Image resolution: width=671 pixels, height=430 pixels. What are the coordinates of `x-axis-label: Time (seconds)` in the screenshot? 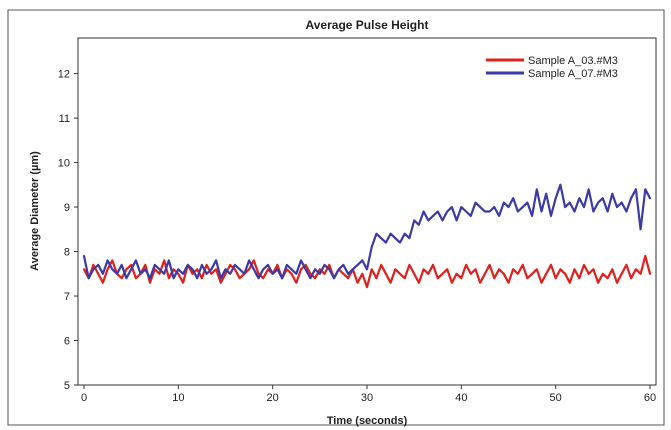 It's located at (367, 421).